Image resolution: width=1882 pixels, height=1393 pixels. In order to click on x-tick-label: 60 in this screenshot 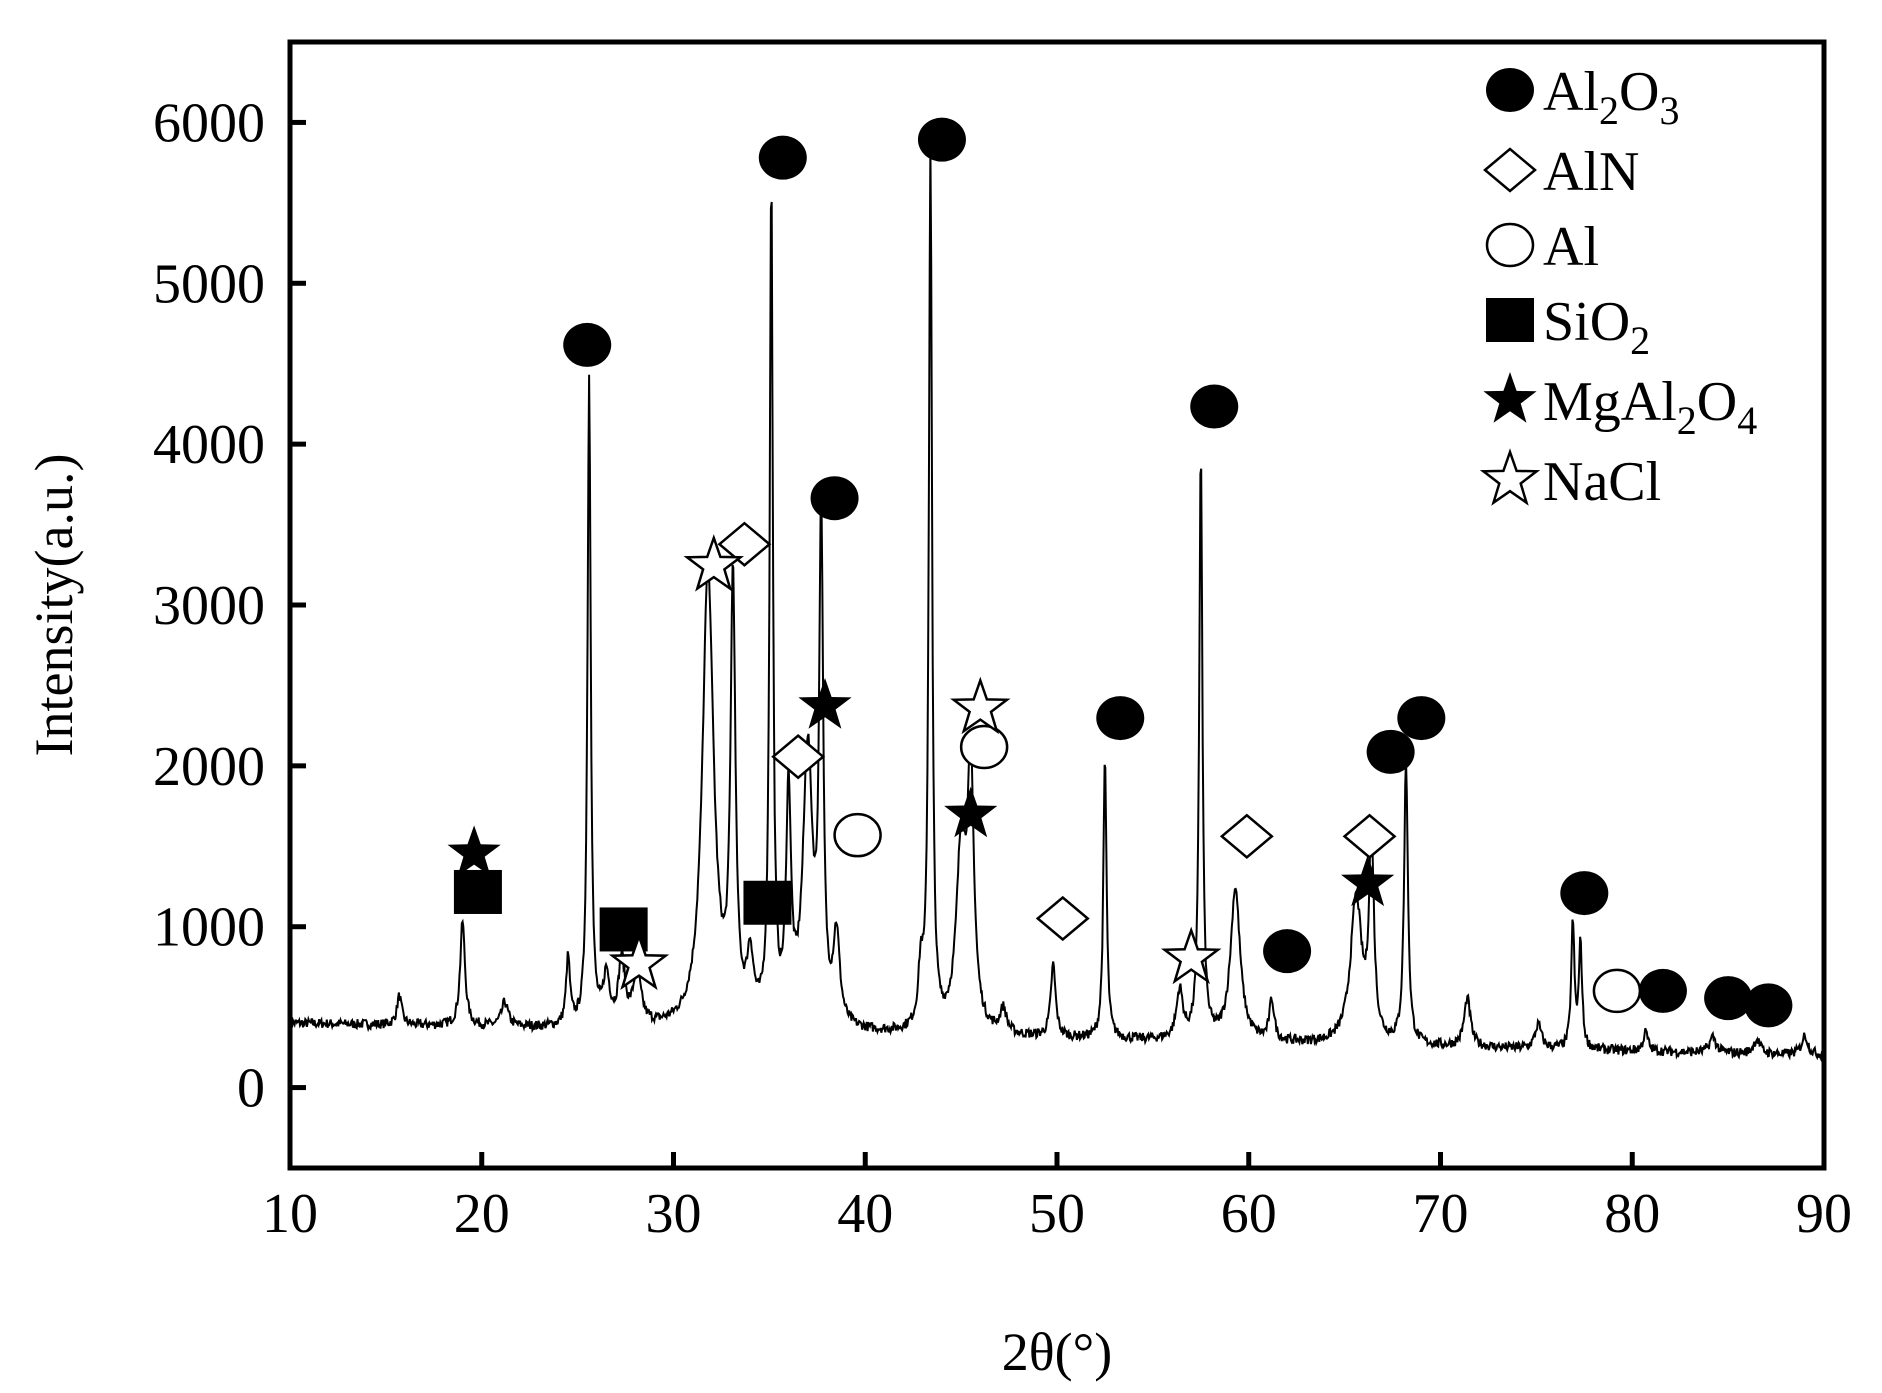, I will do `click(1249, 1214)`.